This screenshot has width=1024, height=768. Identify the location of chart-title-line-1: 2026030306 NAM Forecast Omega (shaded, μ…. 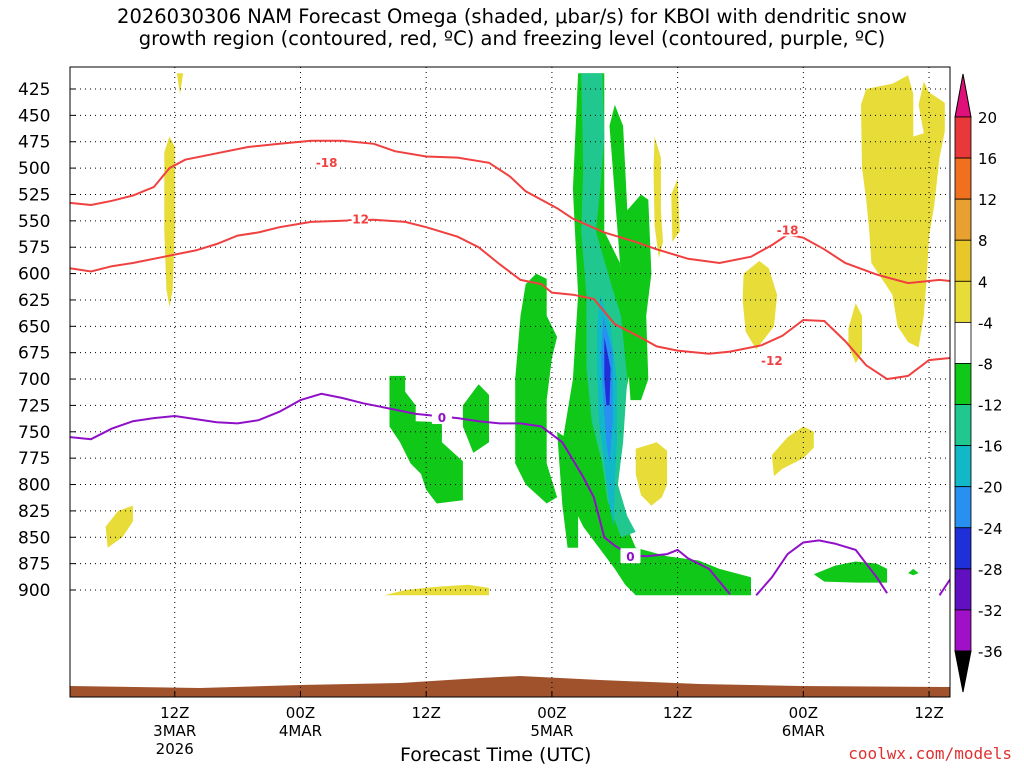
(512, 16).